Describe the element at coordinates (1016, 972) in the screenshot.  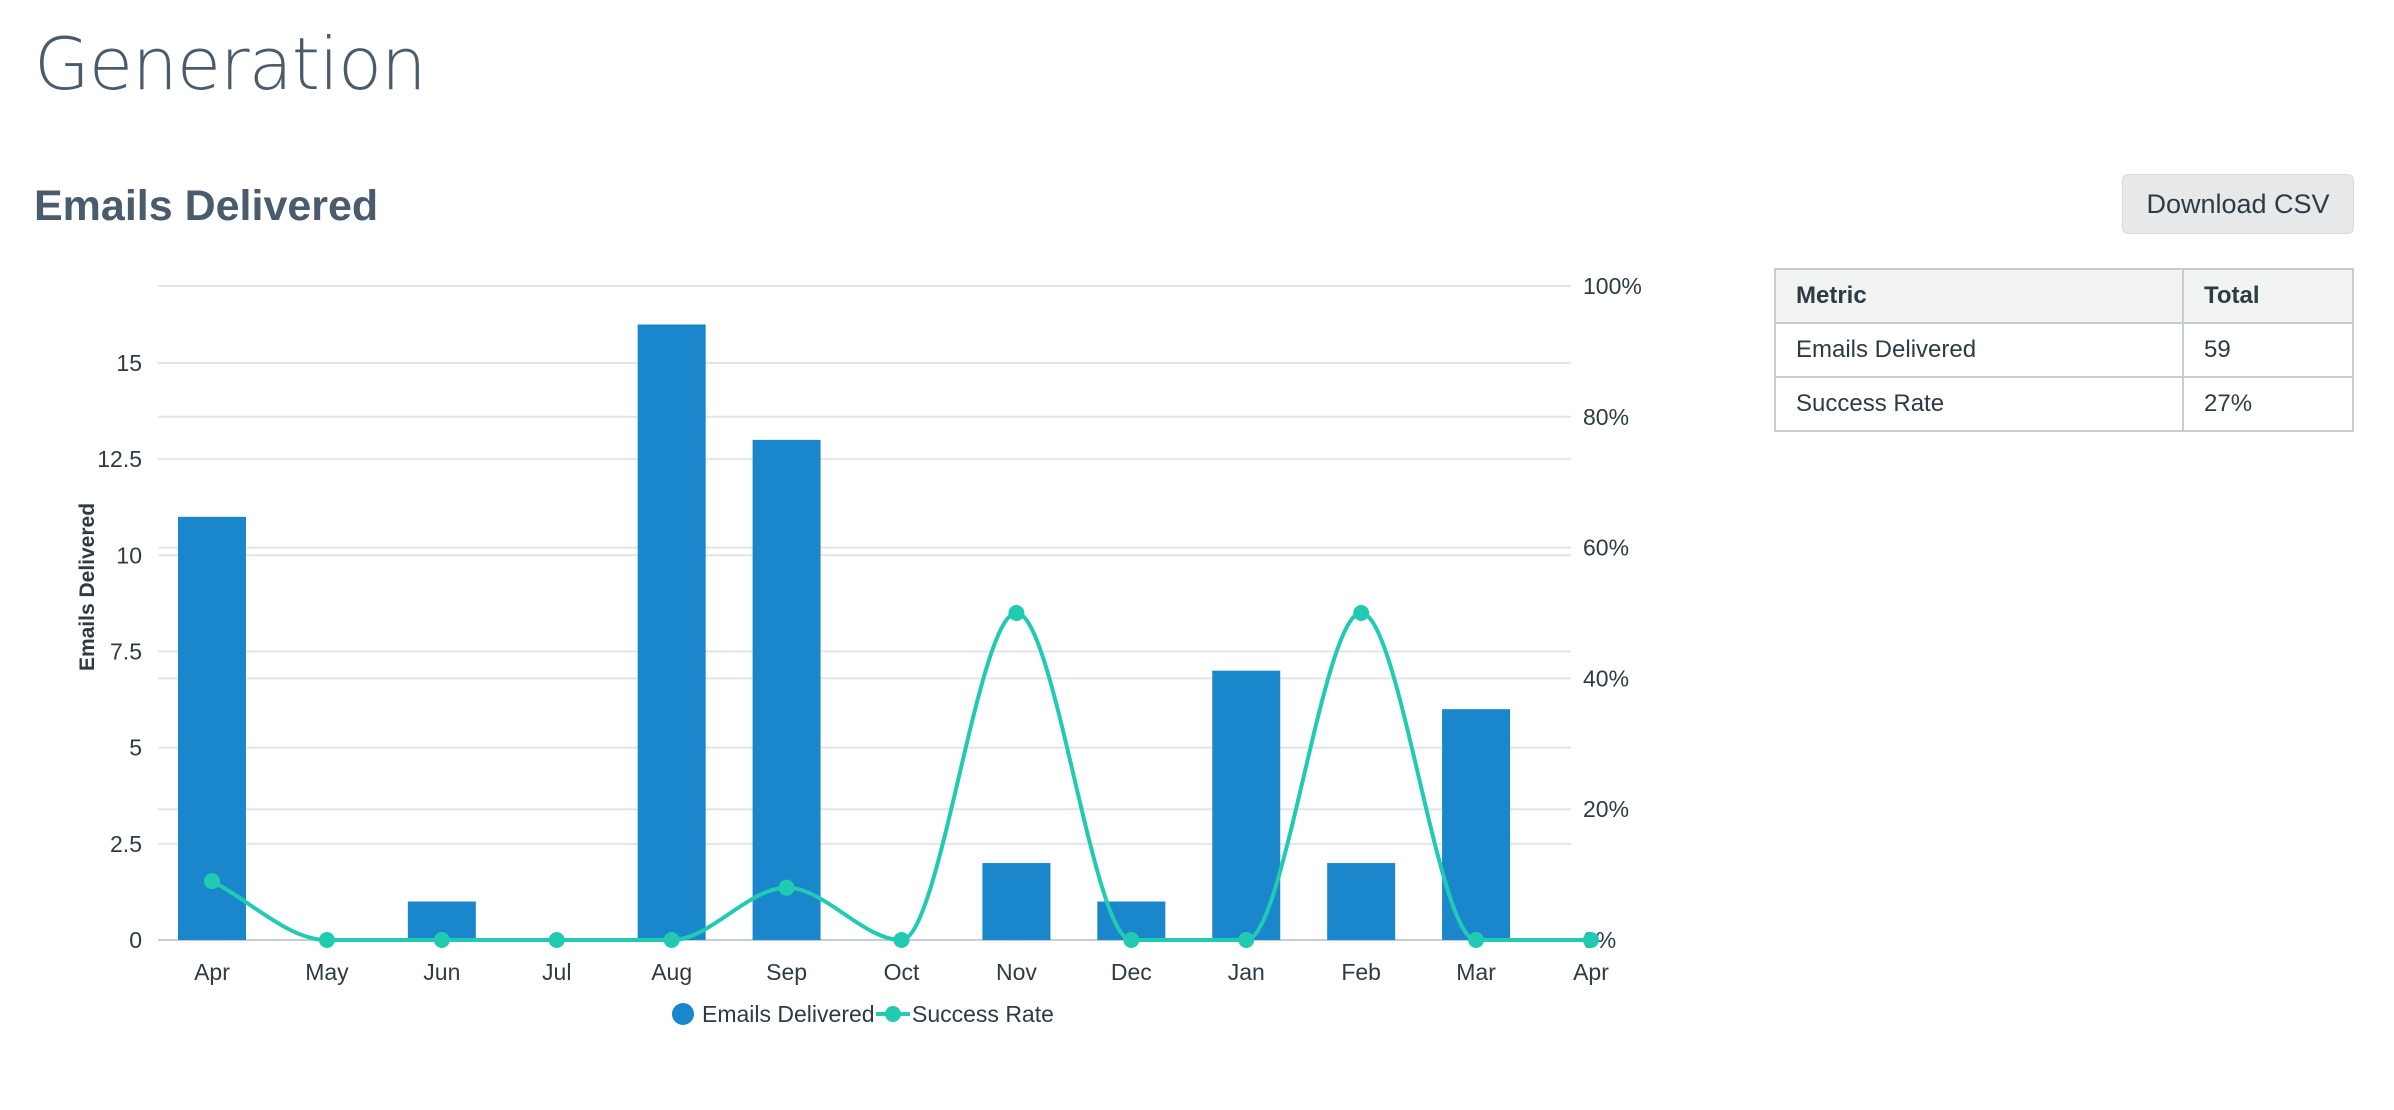
I see `x-tick-label: Nov` at that location.